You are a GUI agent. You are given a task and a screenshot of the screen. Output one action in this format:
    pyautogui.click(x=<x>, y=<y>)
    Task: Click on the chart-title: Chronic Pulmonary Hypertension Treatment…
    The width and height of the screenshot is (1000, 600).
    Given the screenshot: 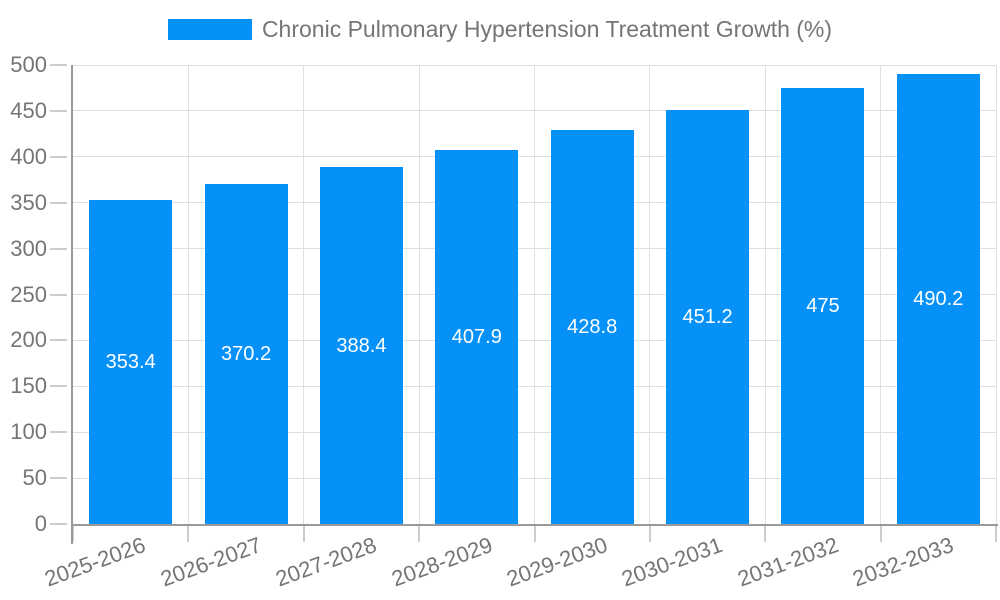 What is the action you would take?
    pyautogui.click(x=547, y=29)
    